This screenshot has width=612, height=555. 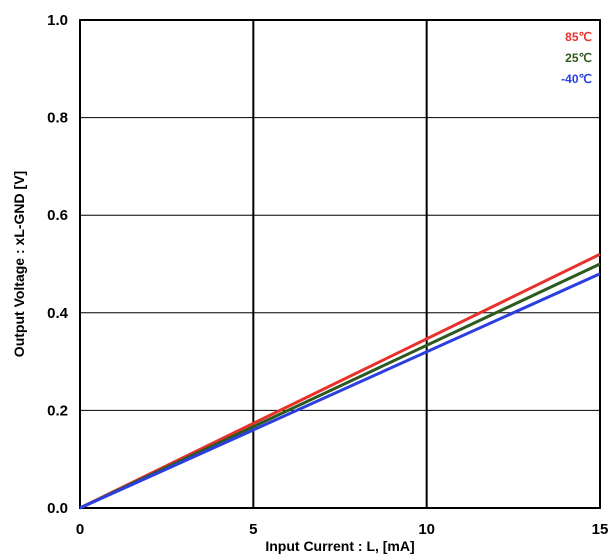 I want to click on y-tick-label: 0.8, so click(x=57, y=118).